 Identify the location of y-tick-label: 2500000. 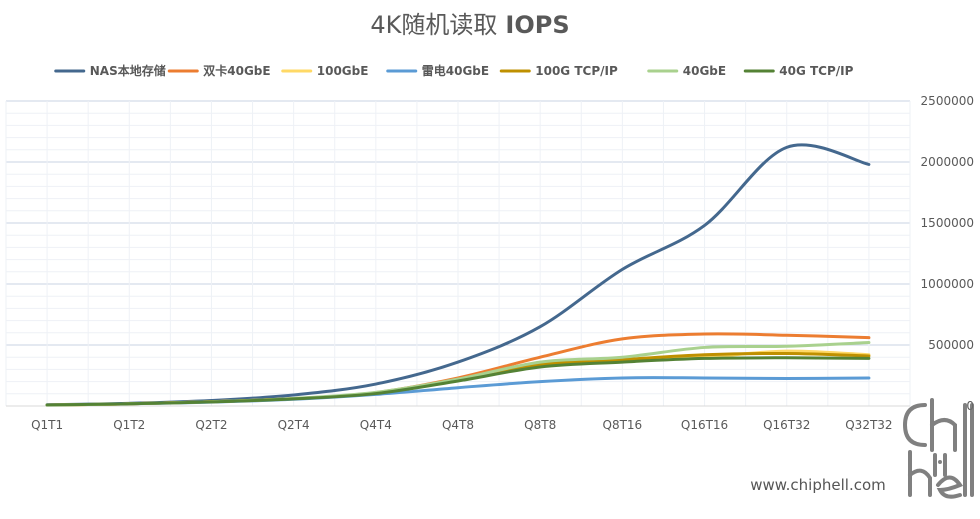
(947, 101).